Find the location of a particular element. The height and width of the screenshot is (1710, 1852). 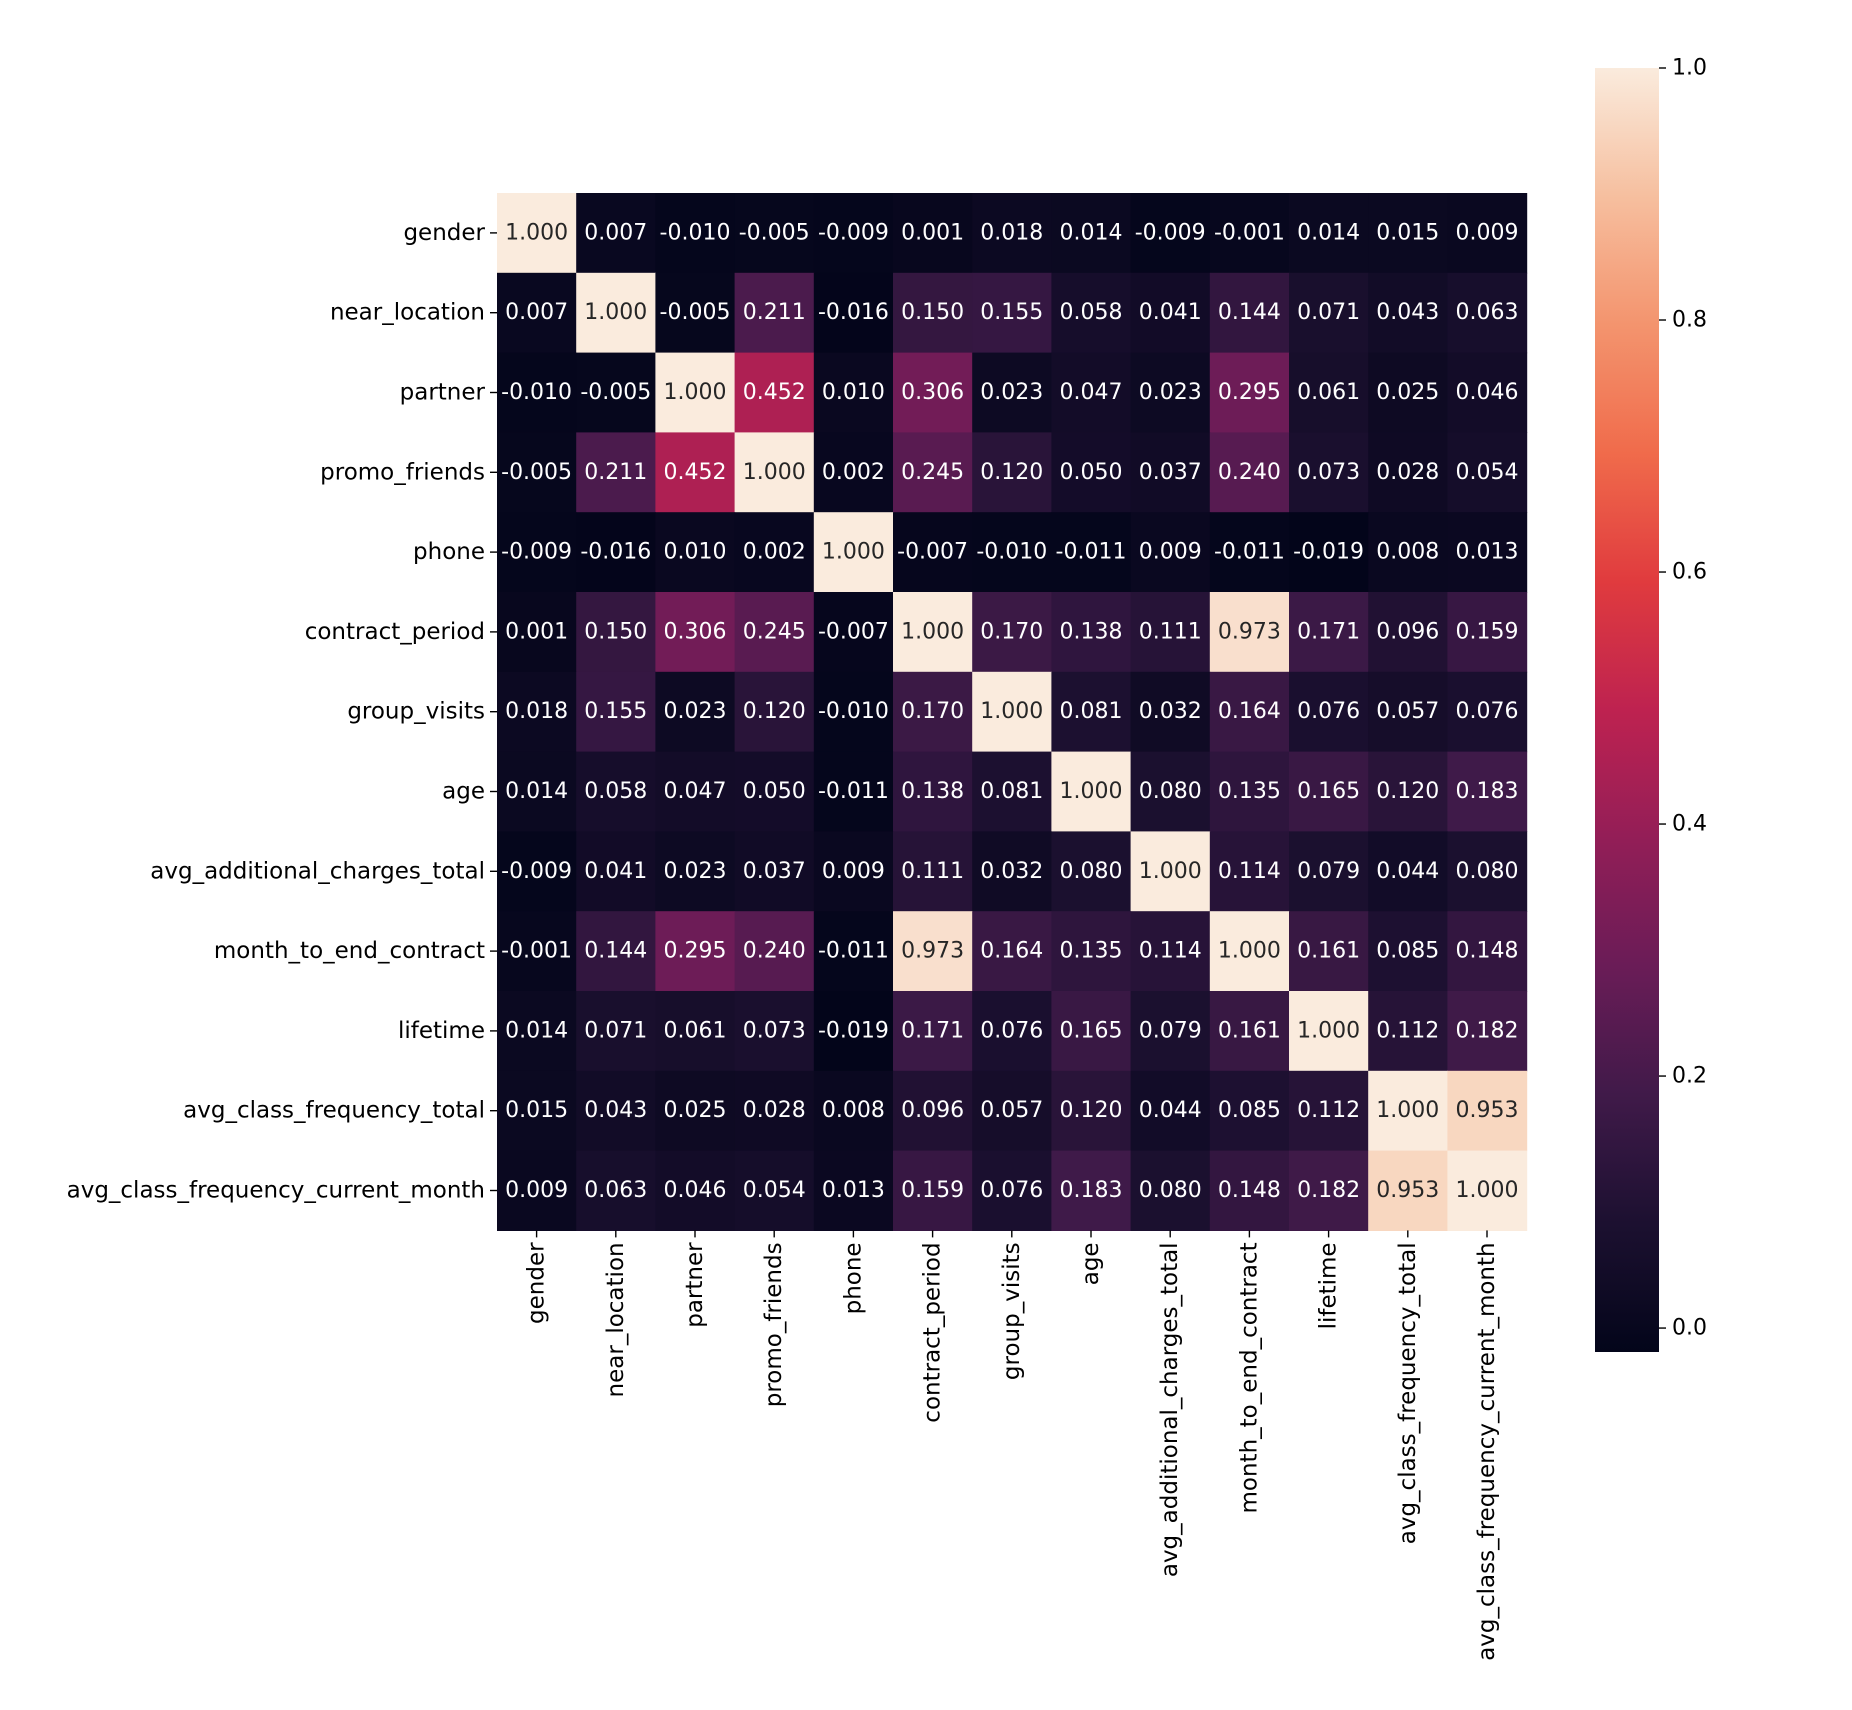

x-tick-label: age is located at coordinates (1091, 1263).